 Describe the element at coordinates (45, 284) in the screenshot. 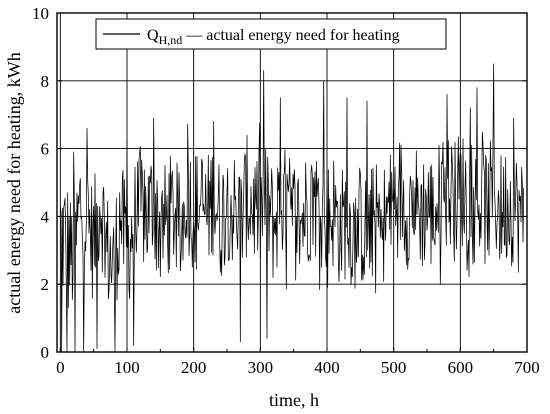

I see `y-tick-label-2: 2` at that location.